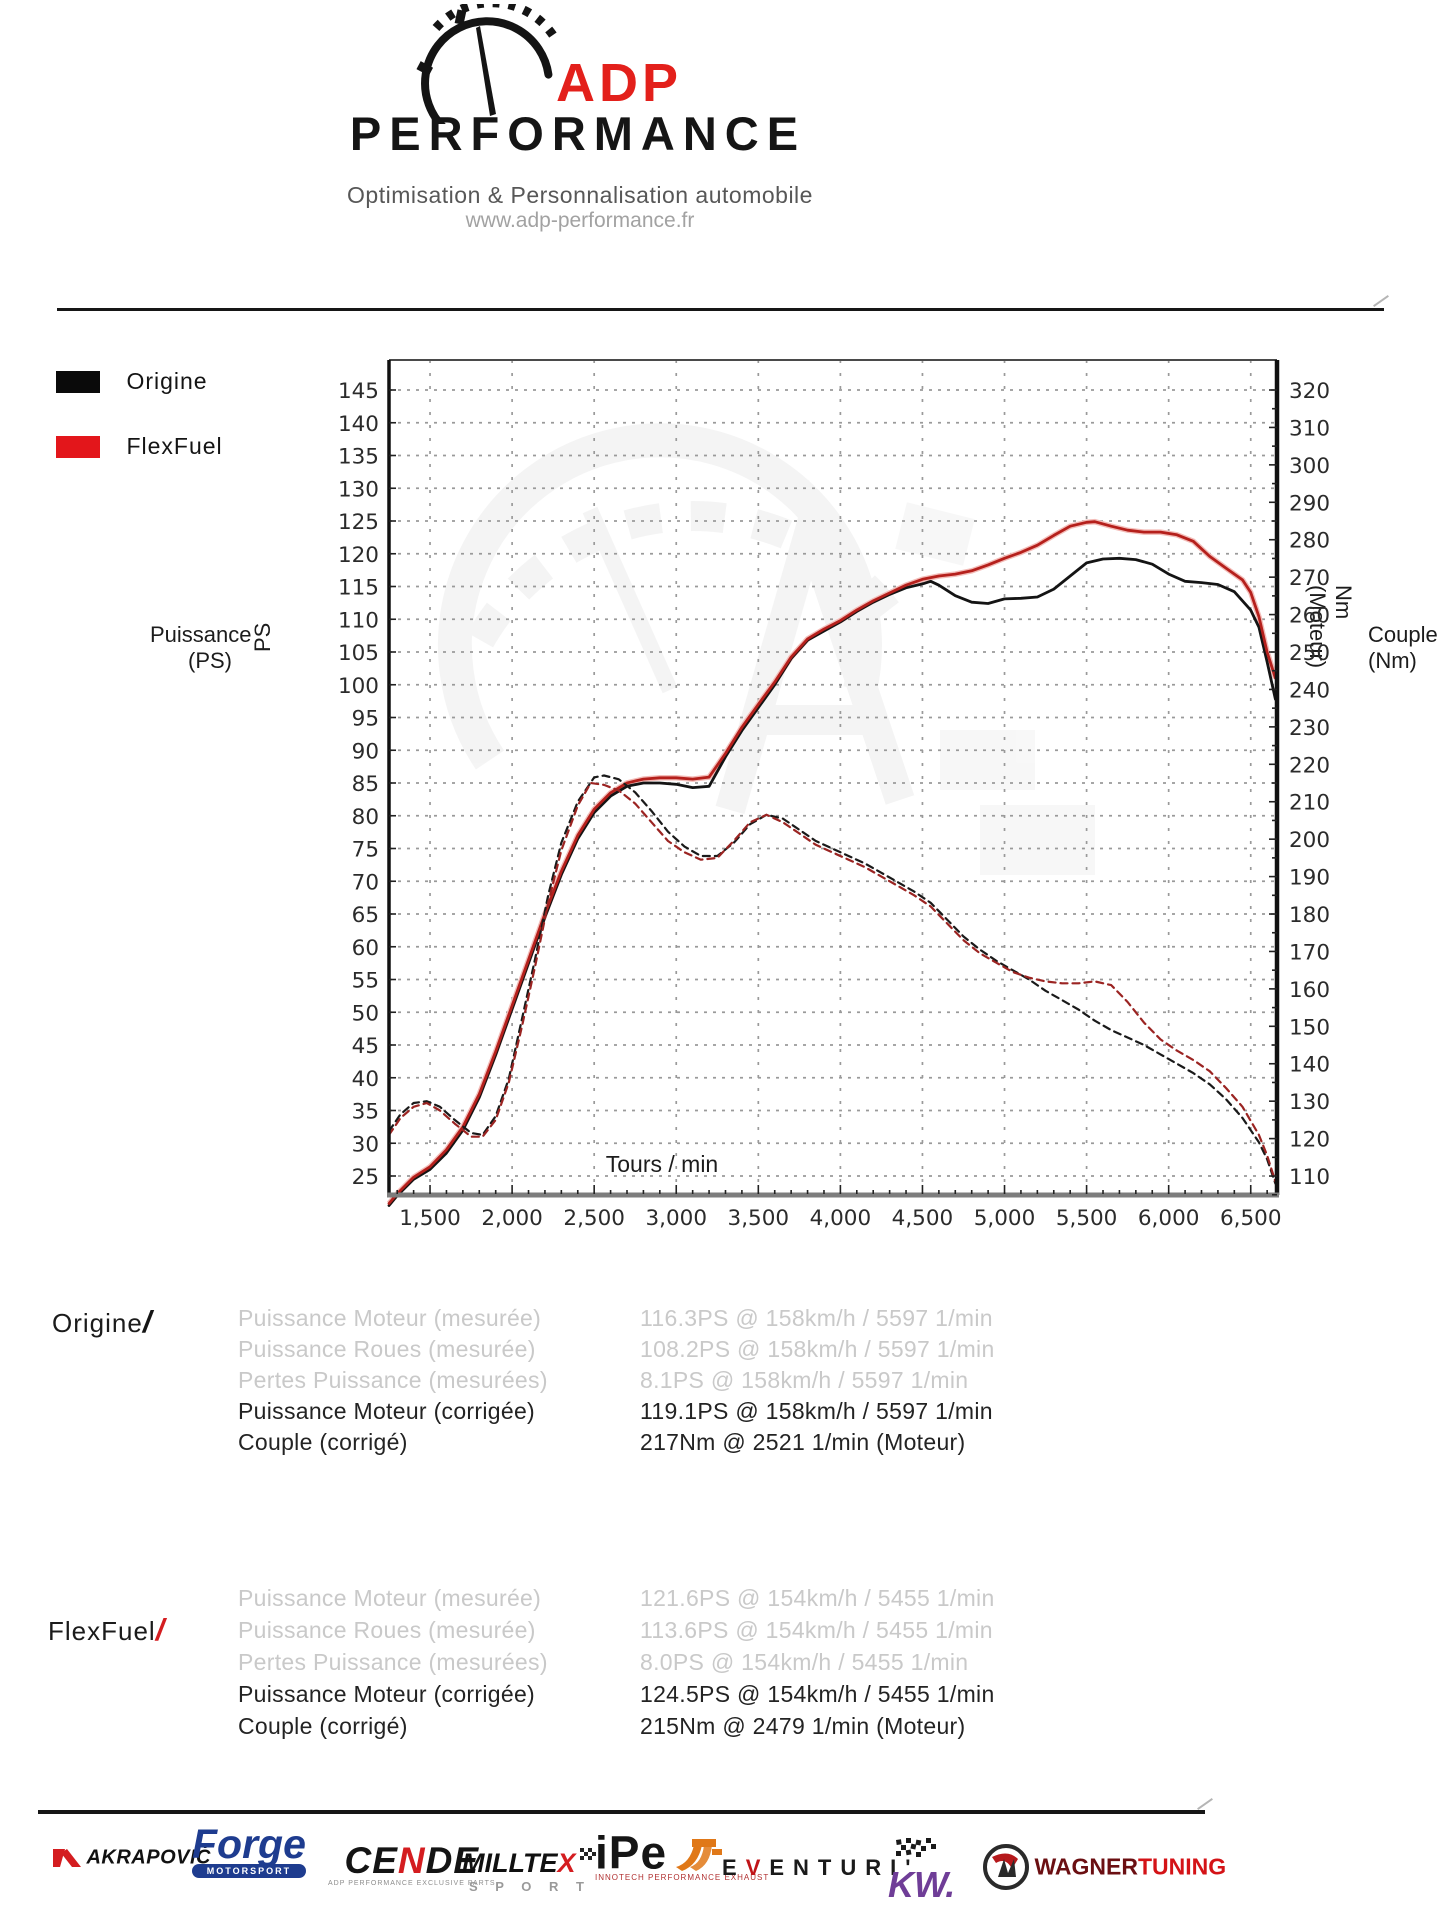 This screenshot has height=1920, width=1440. I want to click on tuning-text: TUNING, so click(1182, 1866).